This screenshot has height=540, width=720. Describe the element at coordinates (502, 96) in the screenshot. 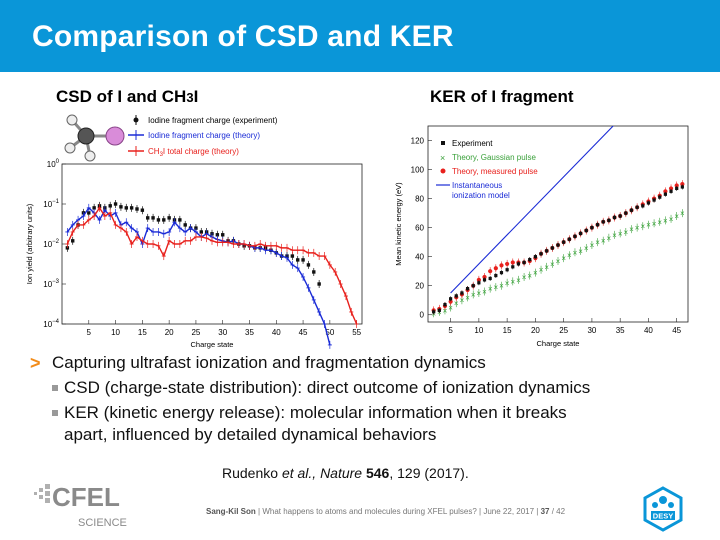

I see `ker-heading: KER of I fragment` at that location.